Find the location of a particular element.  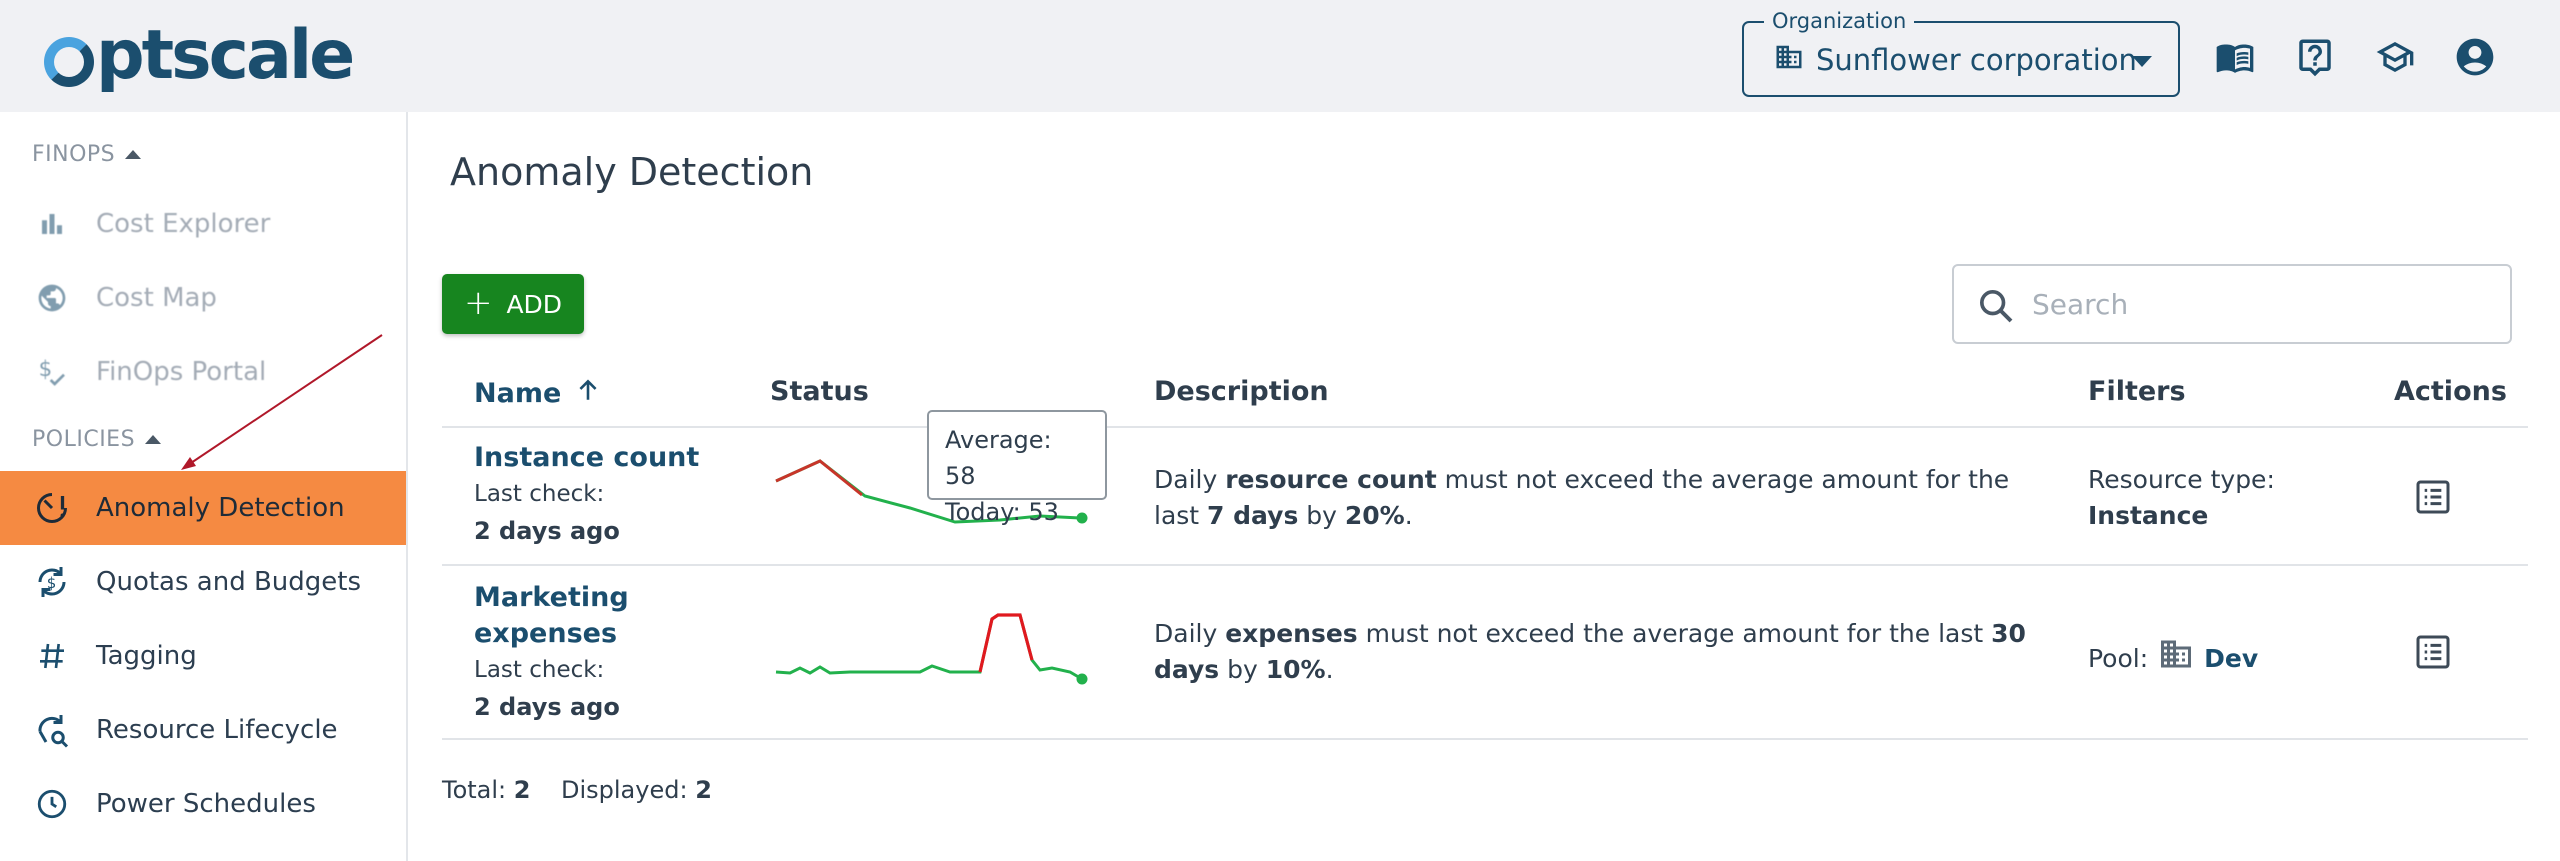

plus-icon: + is located at coordinates (478, 302).